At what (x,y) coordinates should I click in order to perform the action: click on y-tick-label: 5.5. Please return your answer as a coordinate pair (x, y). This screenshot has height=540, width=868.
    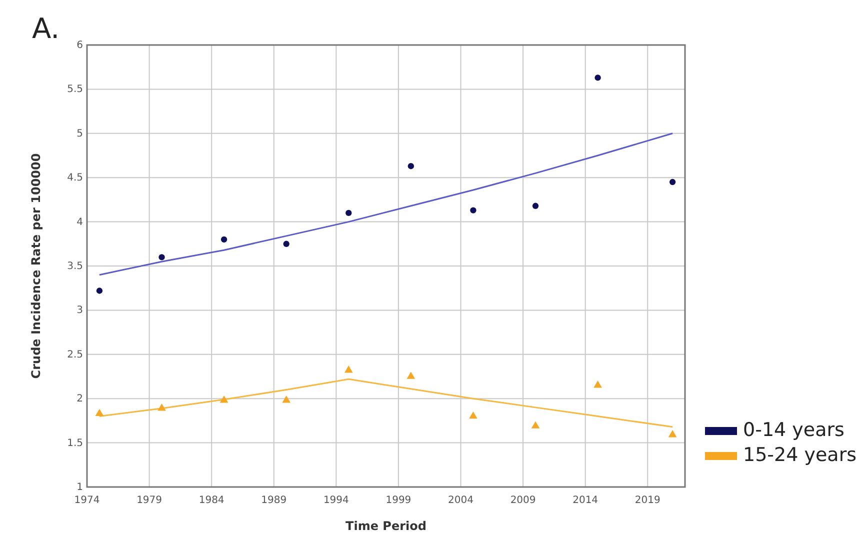
    Looking at the image, I should click on (75, 90).